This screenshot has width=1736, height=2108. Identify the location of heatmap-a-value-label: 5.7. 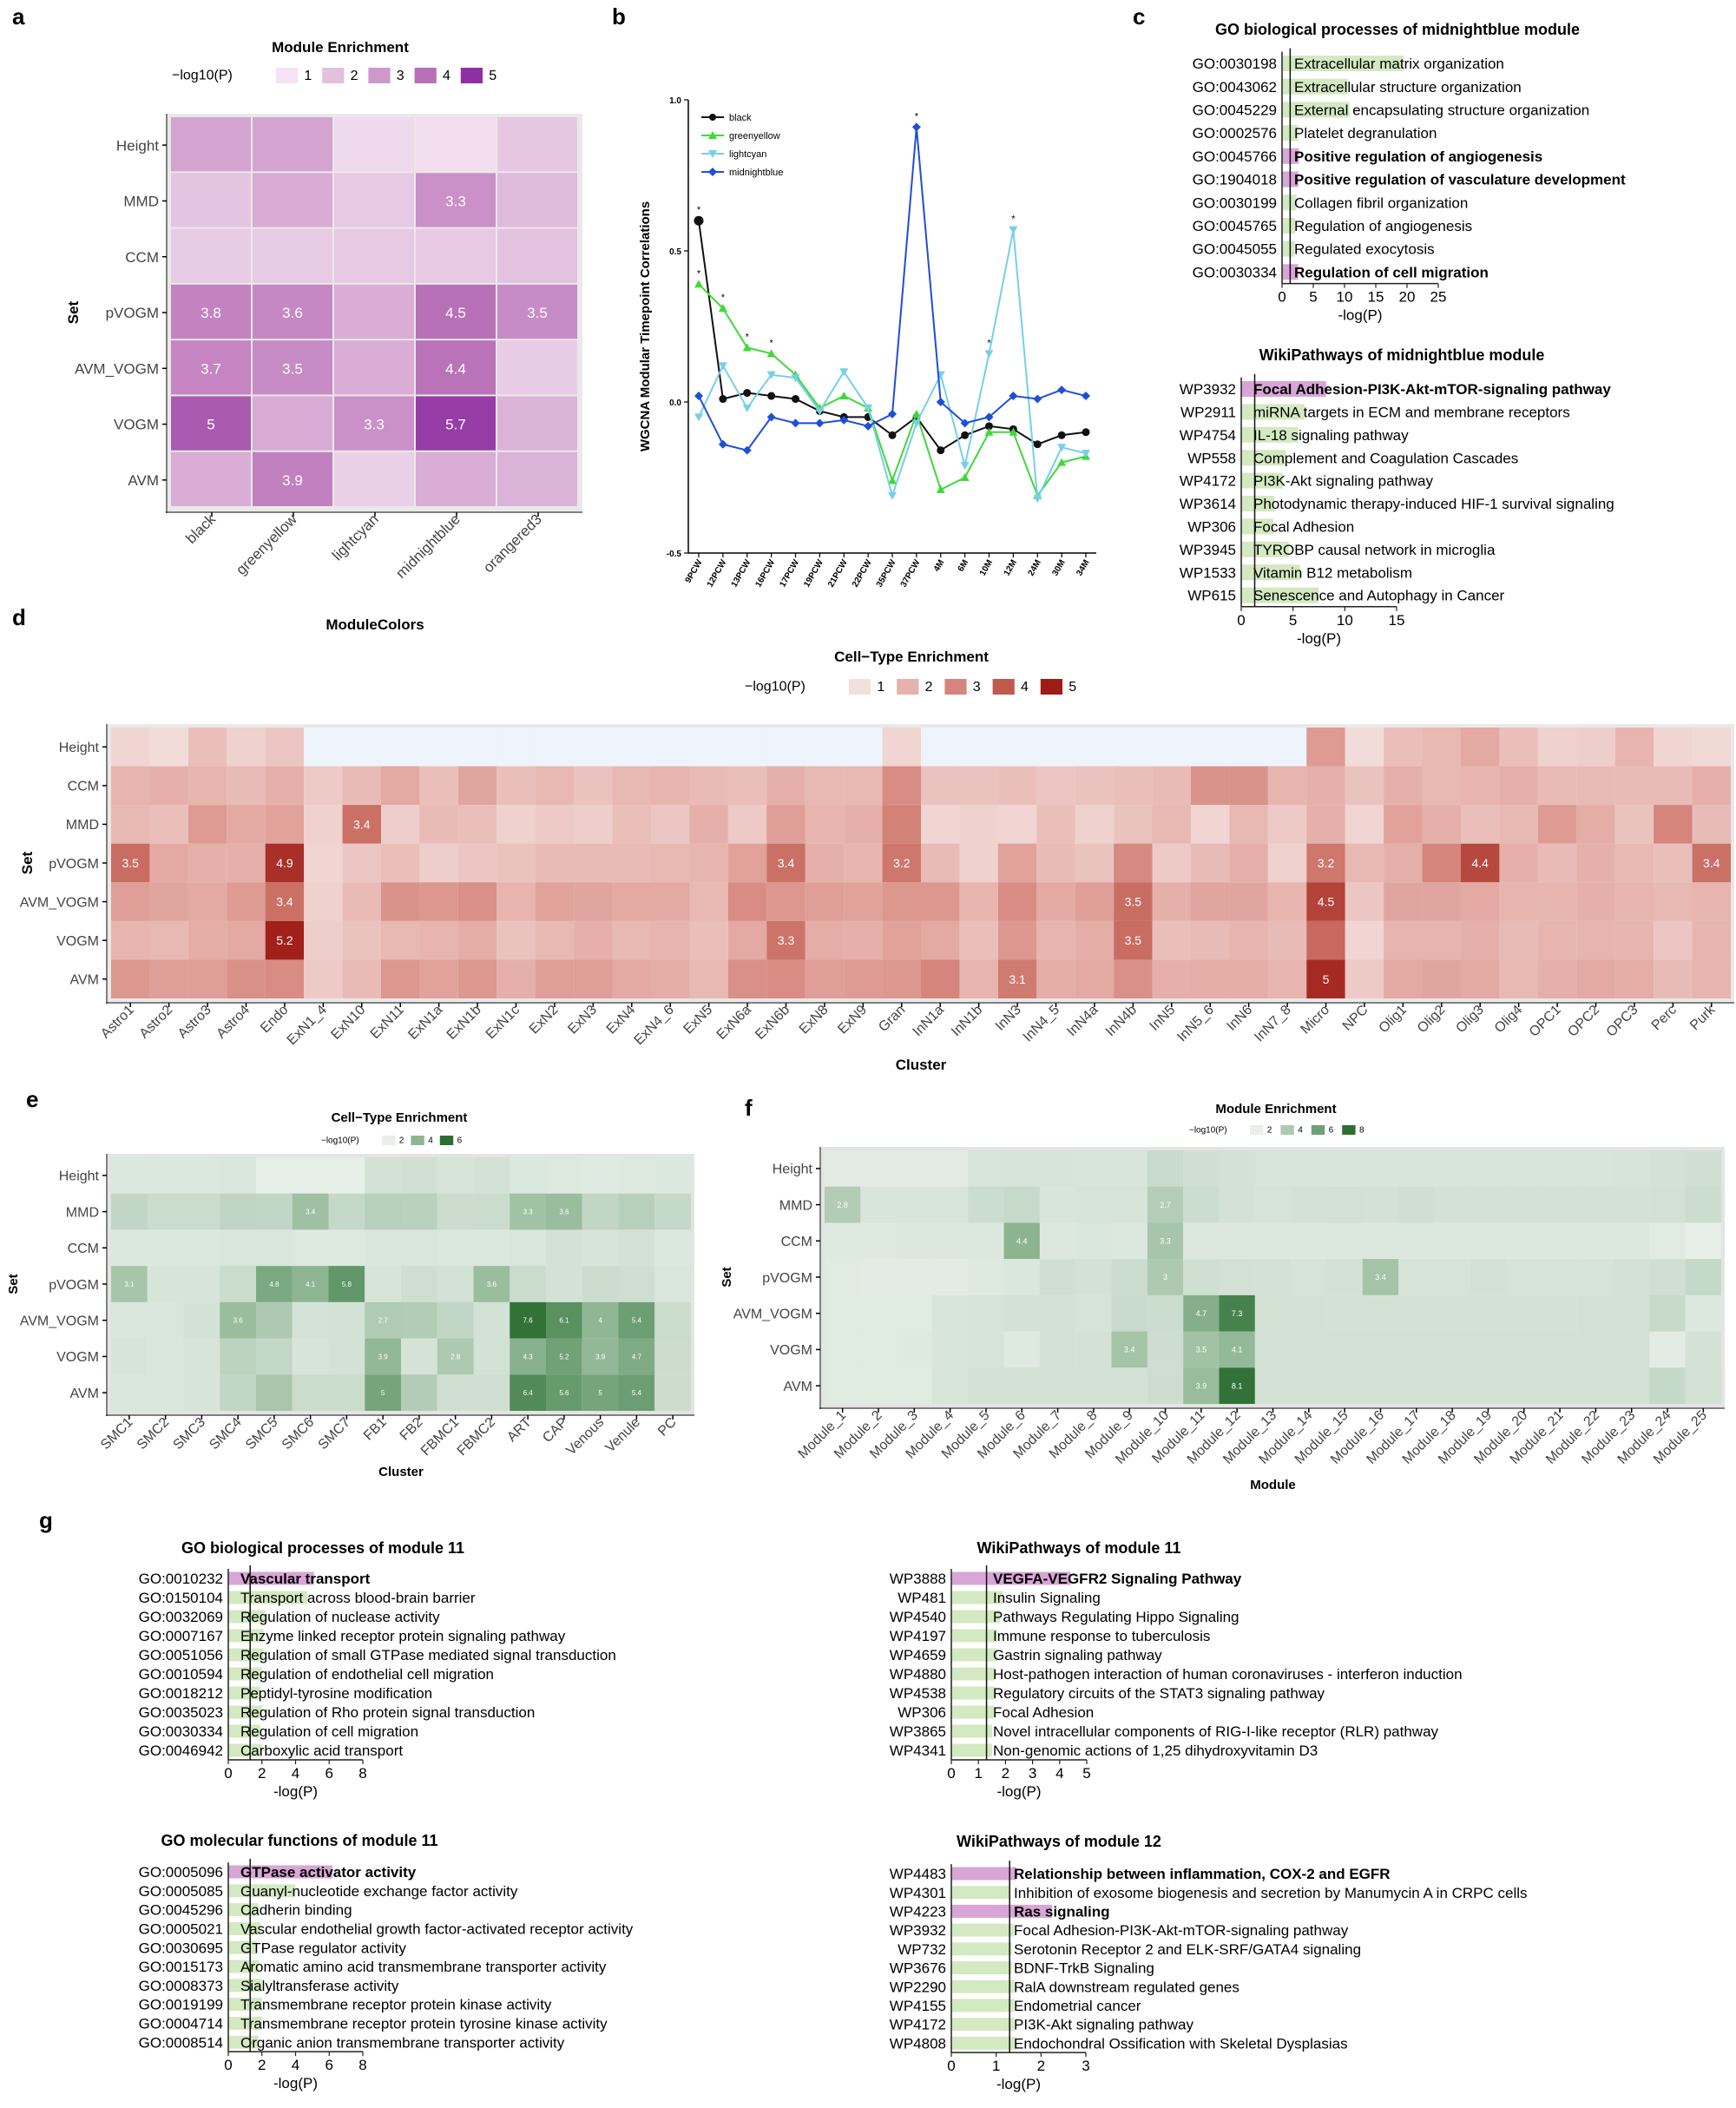
(455, 425).